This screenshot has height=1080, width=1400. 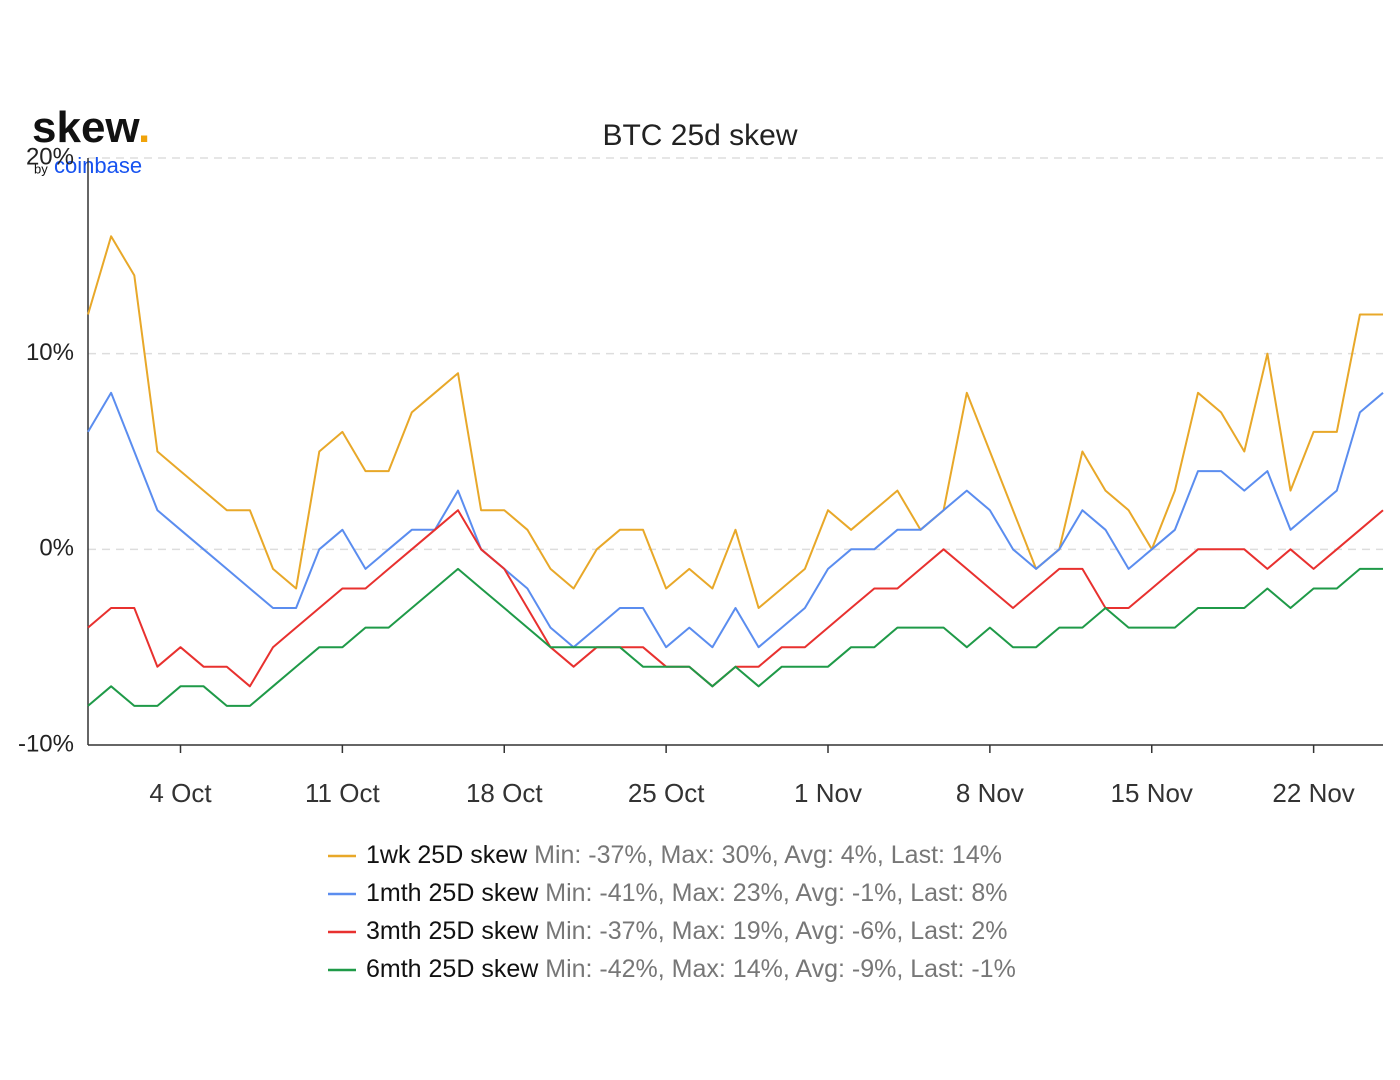 I want to click on y-tick-label: 0%, so click(x=56, y=548).